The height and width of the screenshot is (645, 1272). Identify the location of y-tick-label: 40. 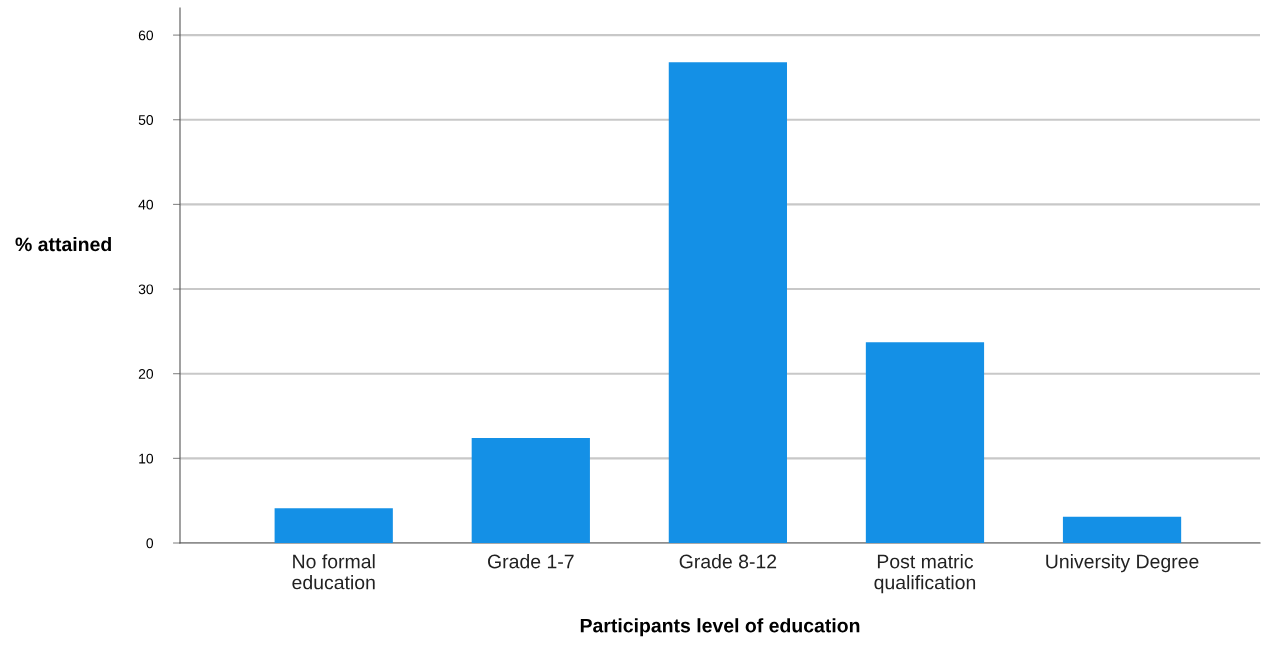
(146, 204).